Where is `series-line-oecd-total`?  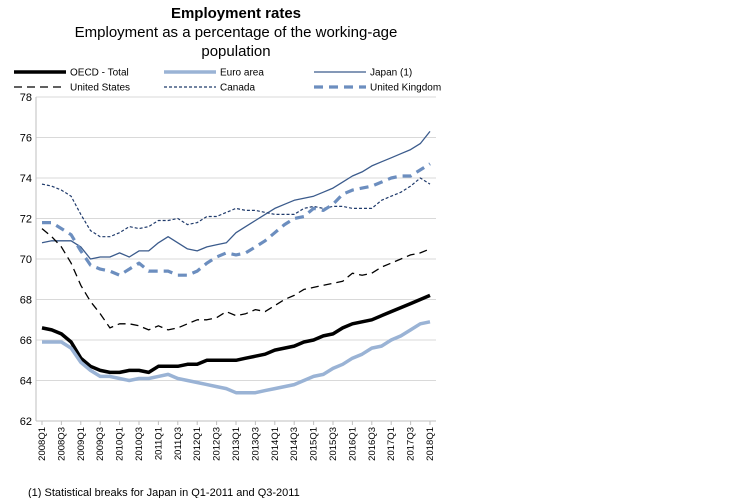 series-line-oecd-total is located at coordinates (236, 334).